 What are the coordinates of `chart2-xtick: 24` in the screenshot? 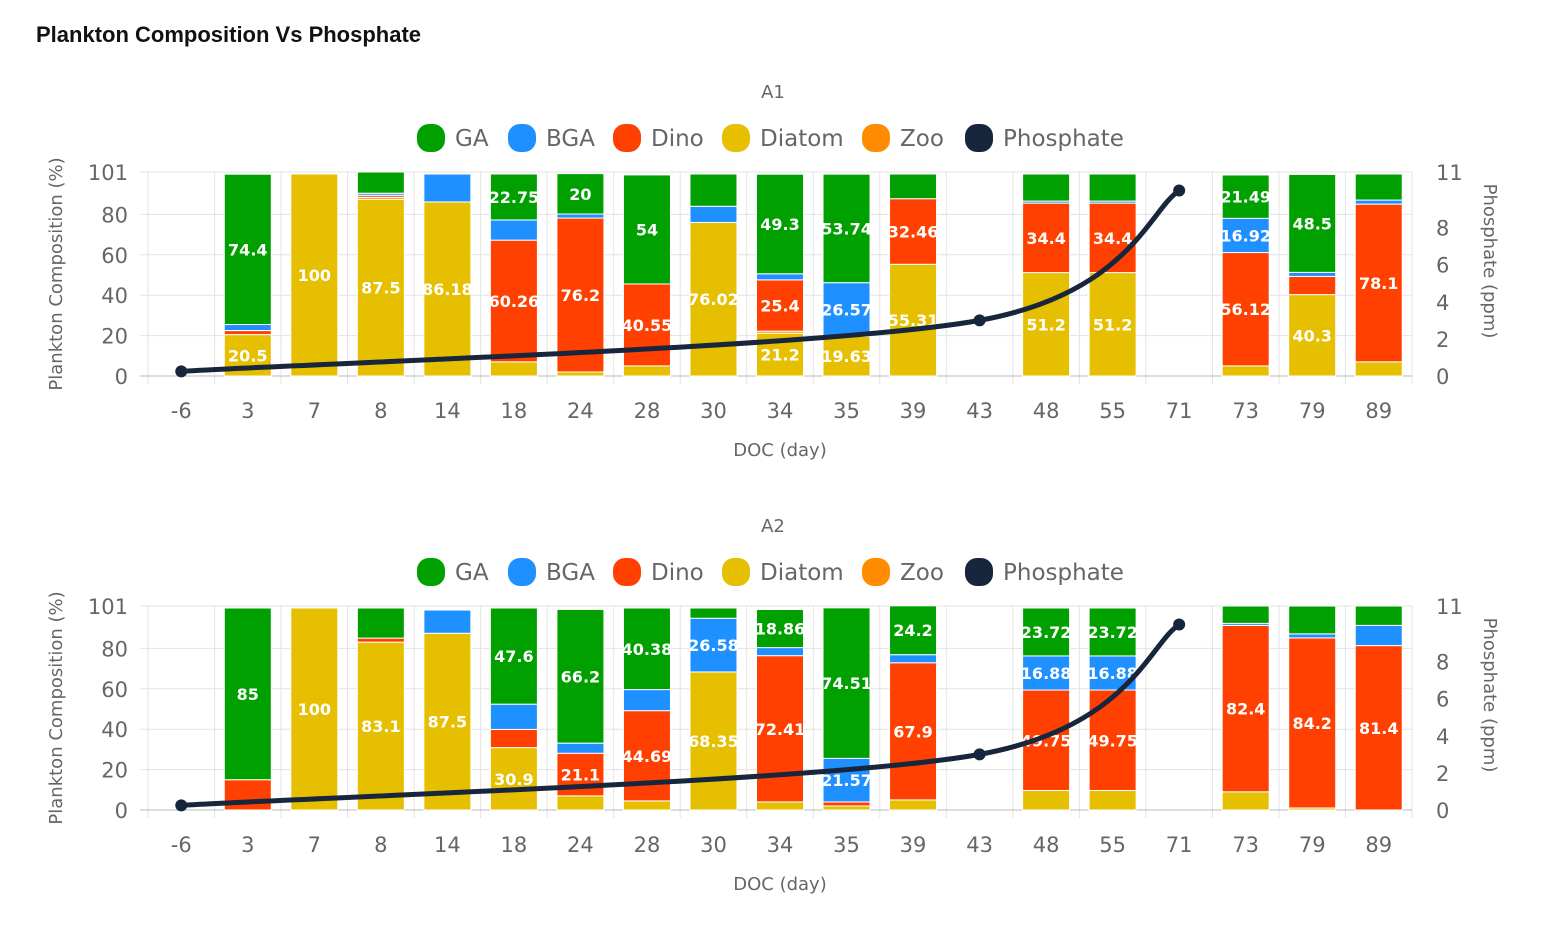 It's located at (580, 845).